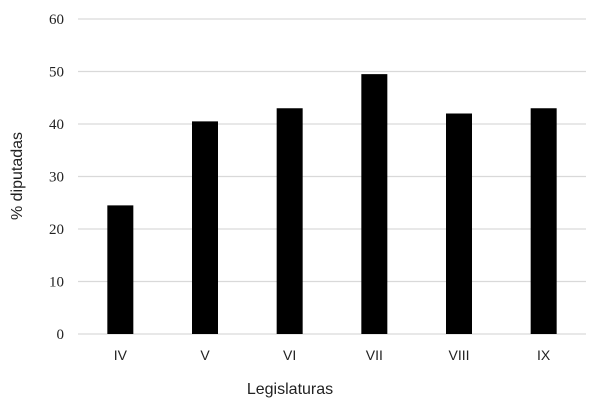 The height and width of the screenshot is (401, 591). Describe the element at coordinates (459, 223) in the screenshot. I see `bar-viii` at that location.